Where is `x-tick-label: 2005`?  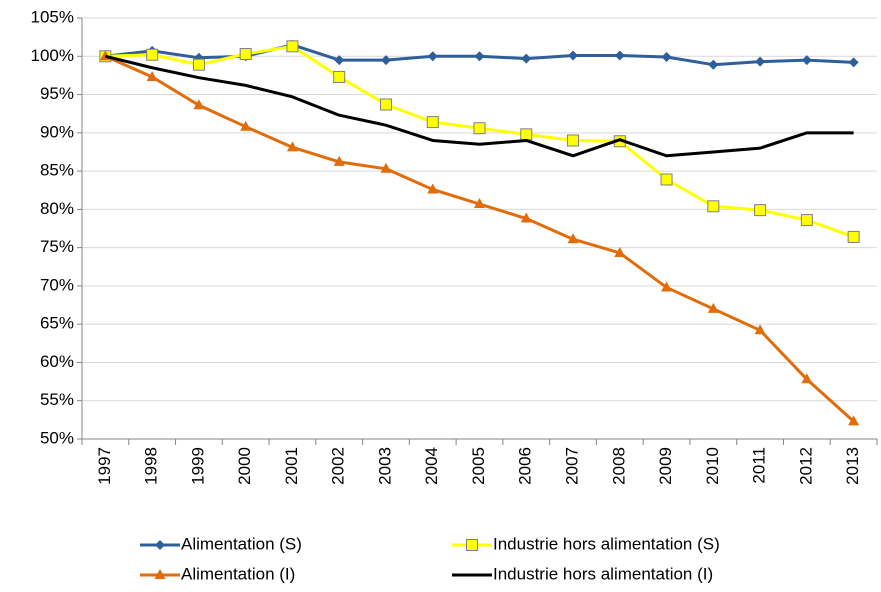 x-tick-label: 2005 is located at coordinates (478, 466).